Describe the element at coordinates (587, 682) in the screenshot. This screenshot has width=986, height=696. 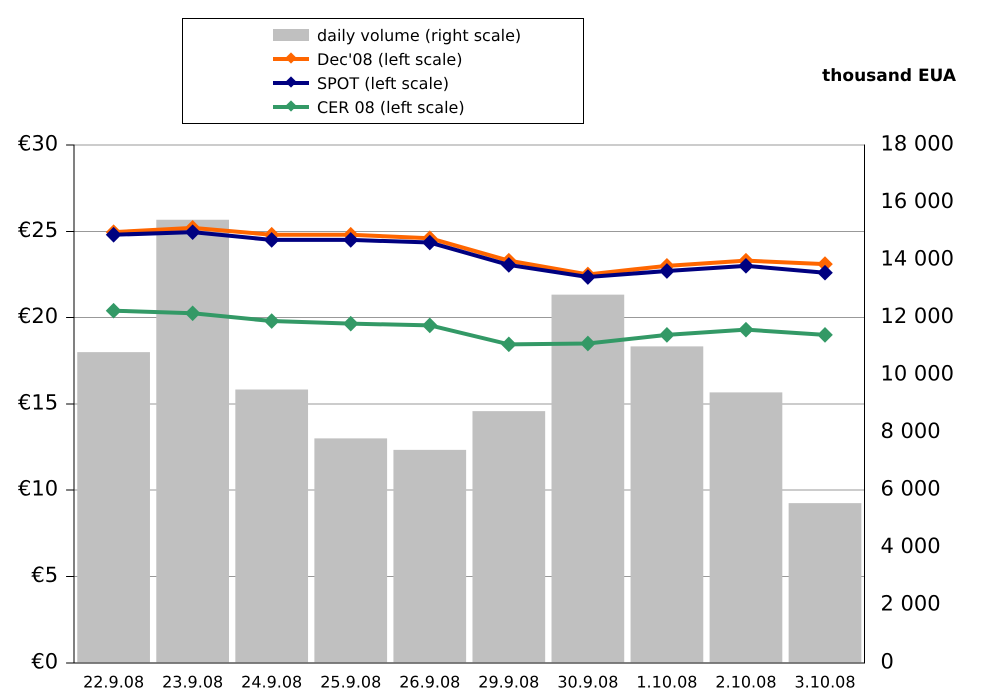
I see `x-tick-label: 30.9.08` at that location.